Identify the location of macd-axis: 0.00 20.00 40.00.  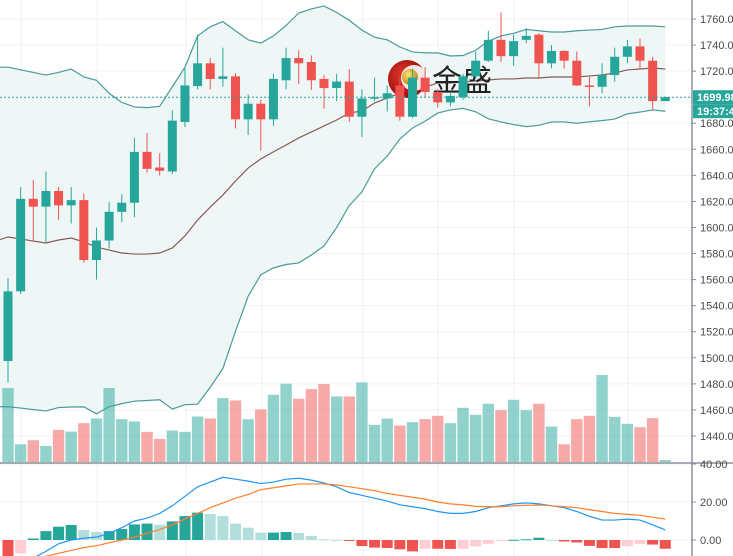
(710, 503).